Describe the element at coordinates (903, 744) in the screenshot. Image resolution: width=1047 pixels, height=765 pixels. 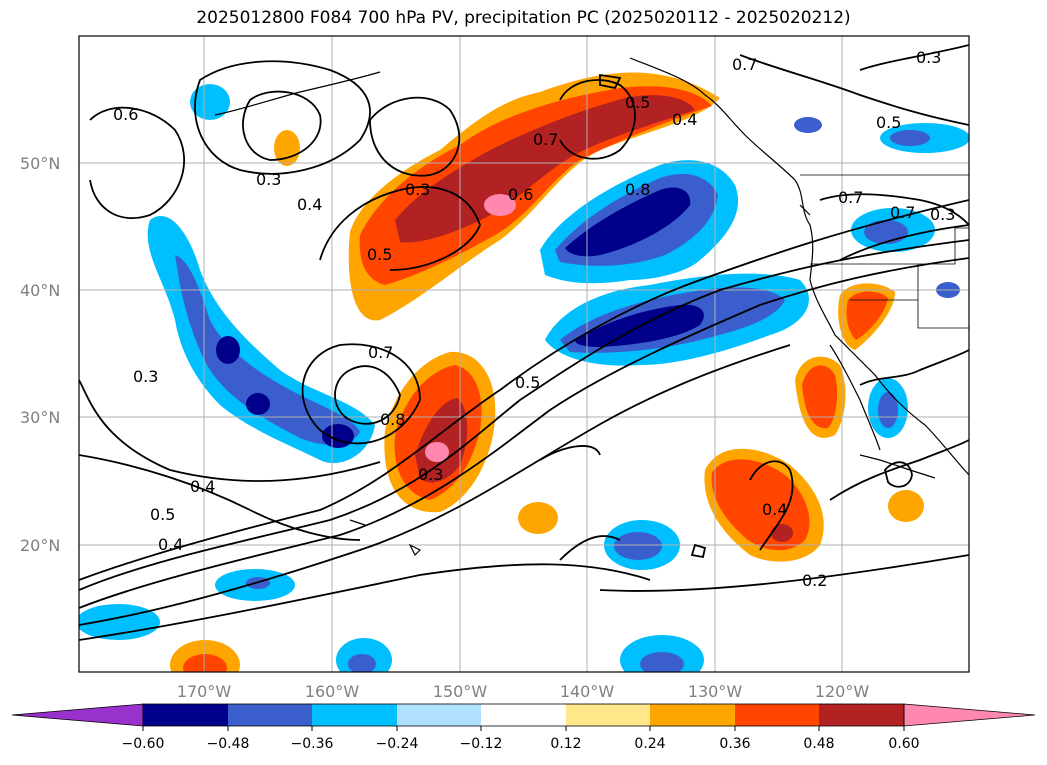
I see `colorbar-tick-label: 0.60` at that location.